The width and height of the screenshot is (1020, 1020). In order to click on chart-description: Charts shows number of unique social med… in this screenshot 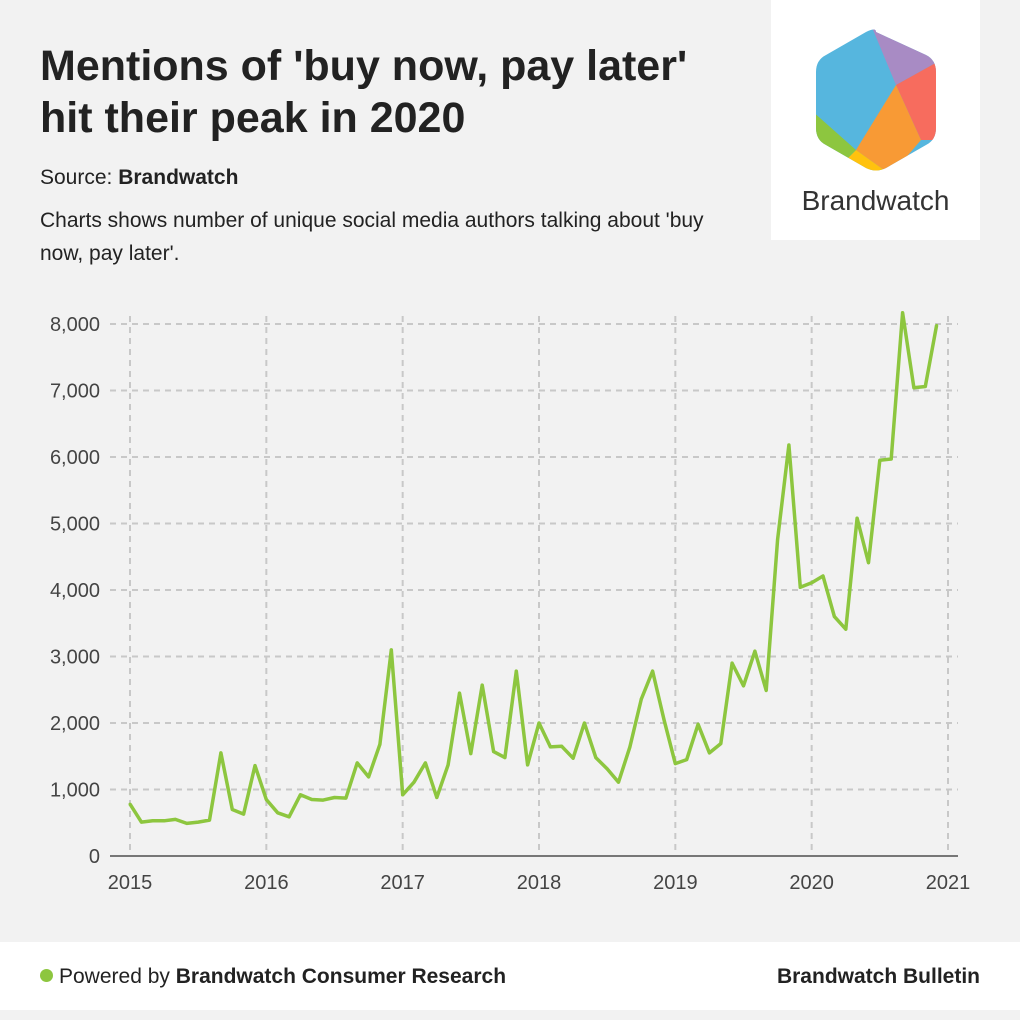, I will do `click(372, 237)`.